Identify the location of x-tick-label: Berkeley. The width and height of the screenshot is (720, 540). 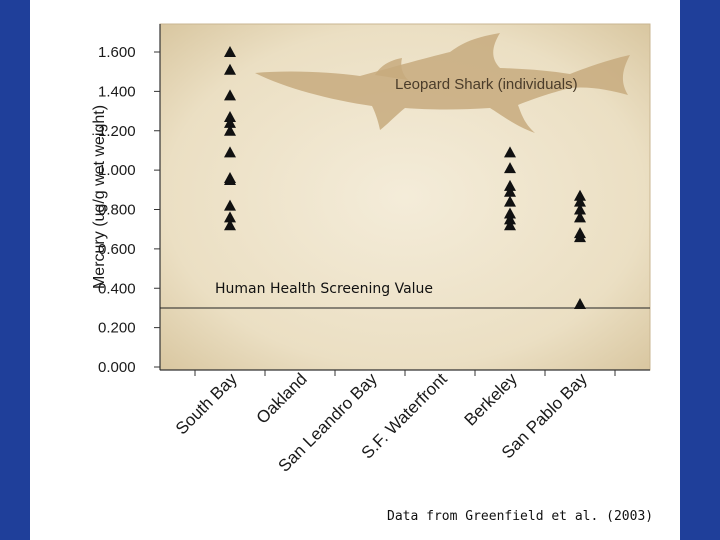
(491, 399).